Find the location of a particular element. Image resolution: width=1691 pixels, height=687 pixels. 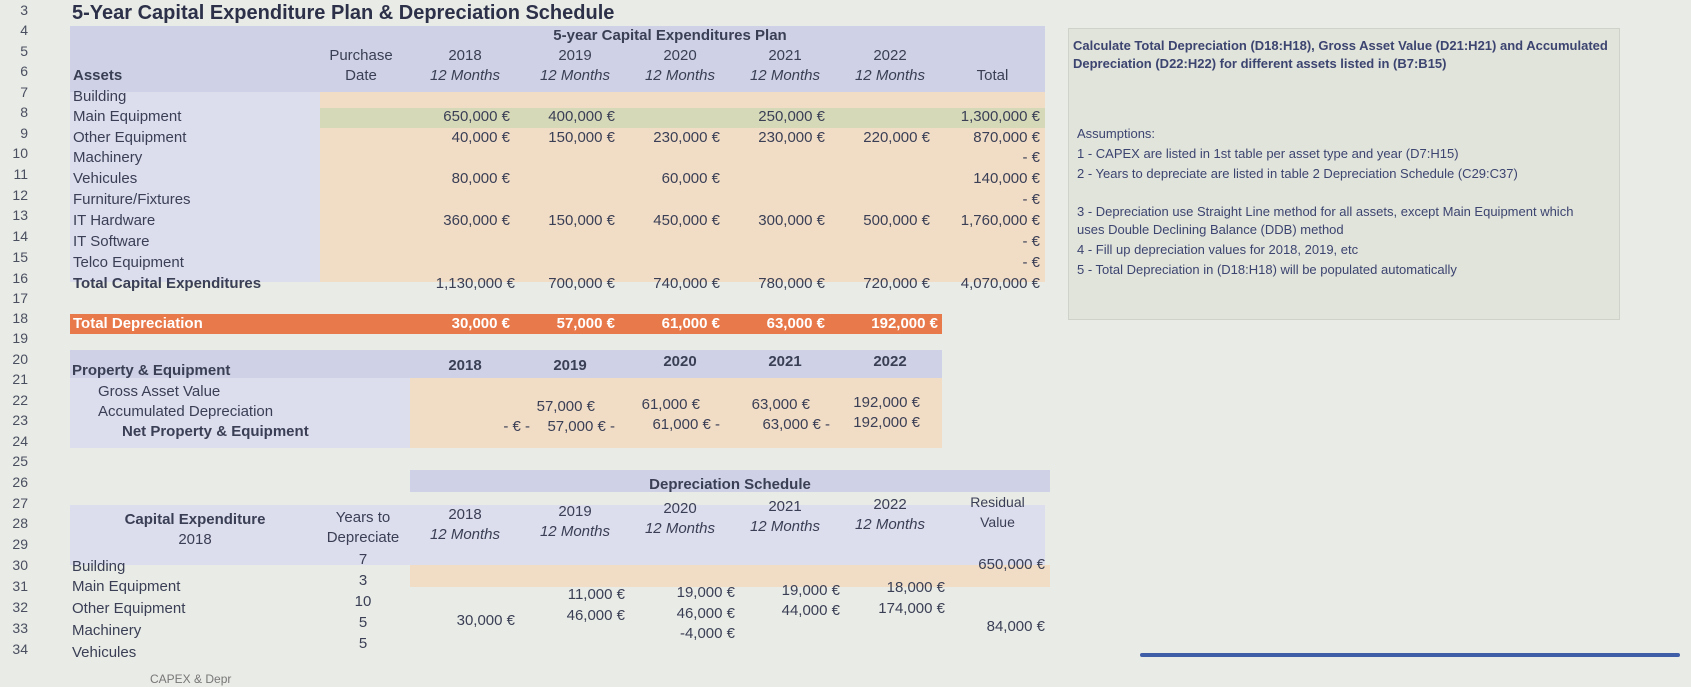

other-2022: 220,000 € is located at coordinates (896, 137).